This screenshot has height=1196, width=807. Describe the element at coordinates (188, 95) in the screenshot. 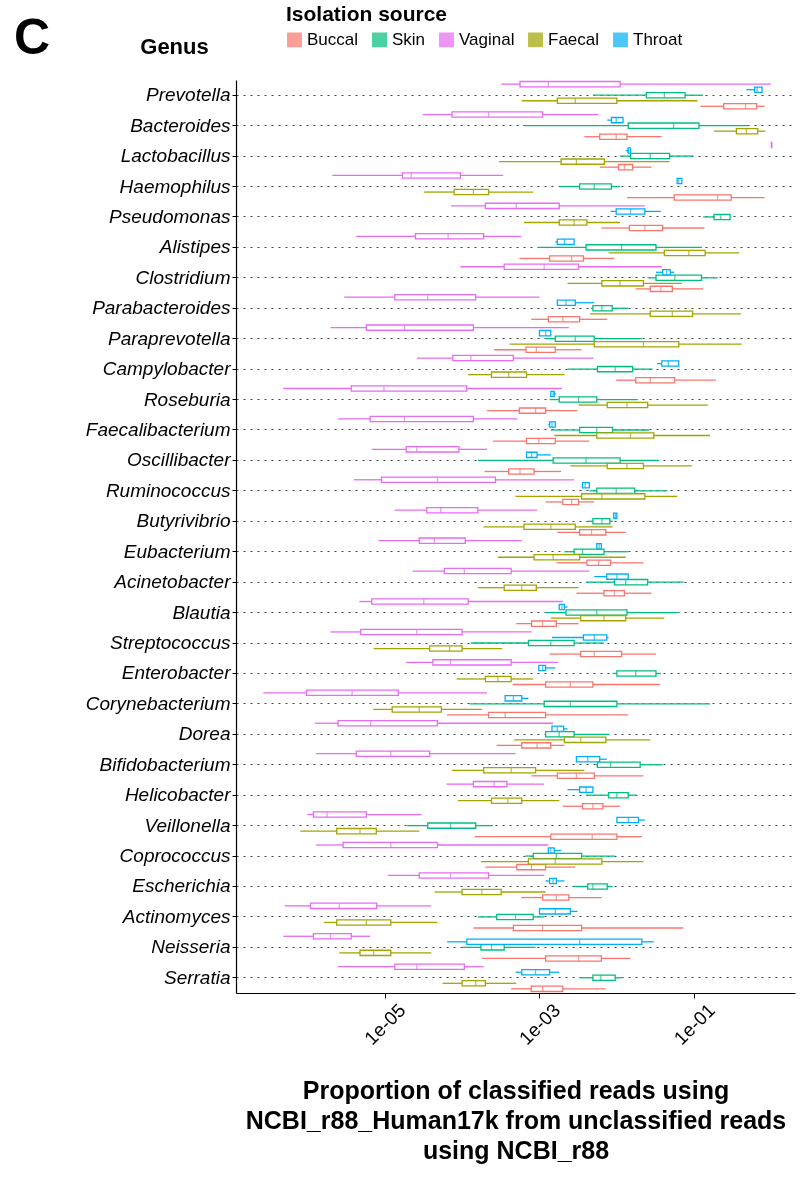

I see `y-tick-label: Prevotella` at that location.